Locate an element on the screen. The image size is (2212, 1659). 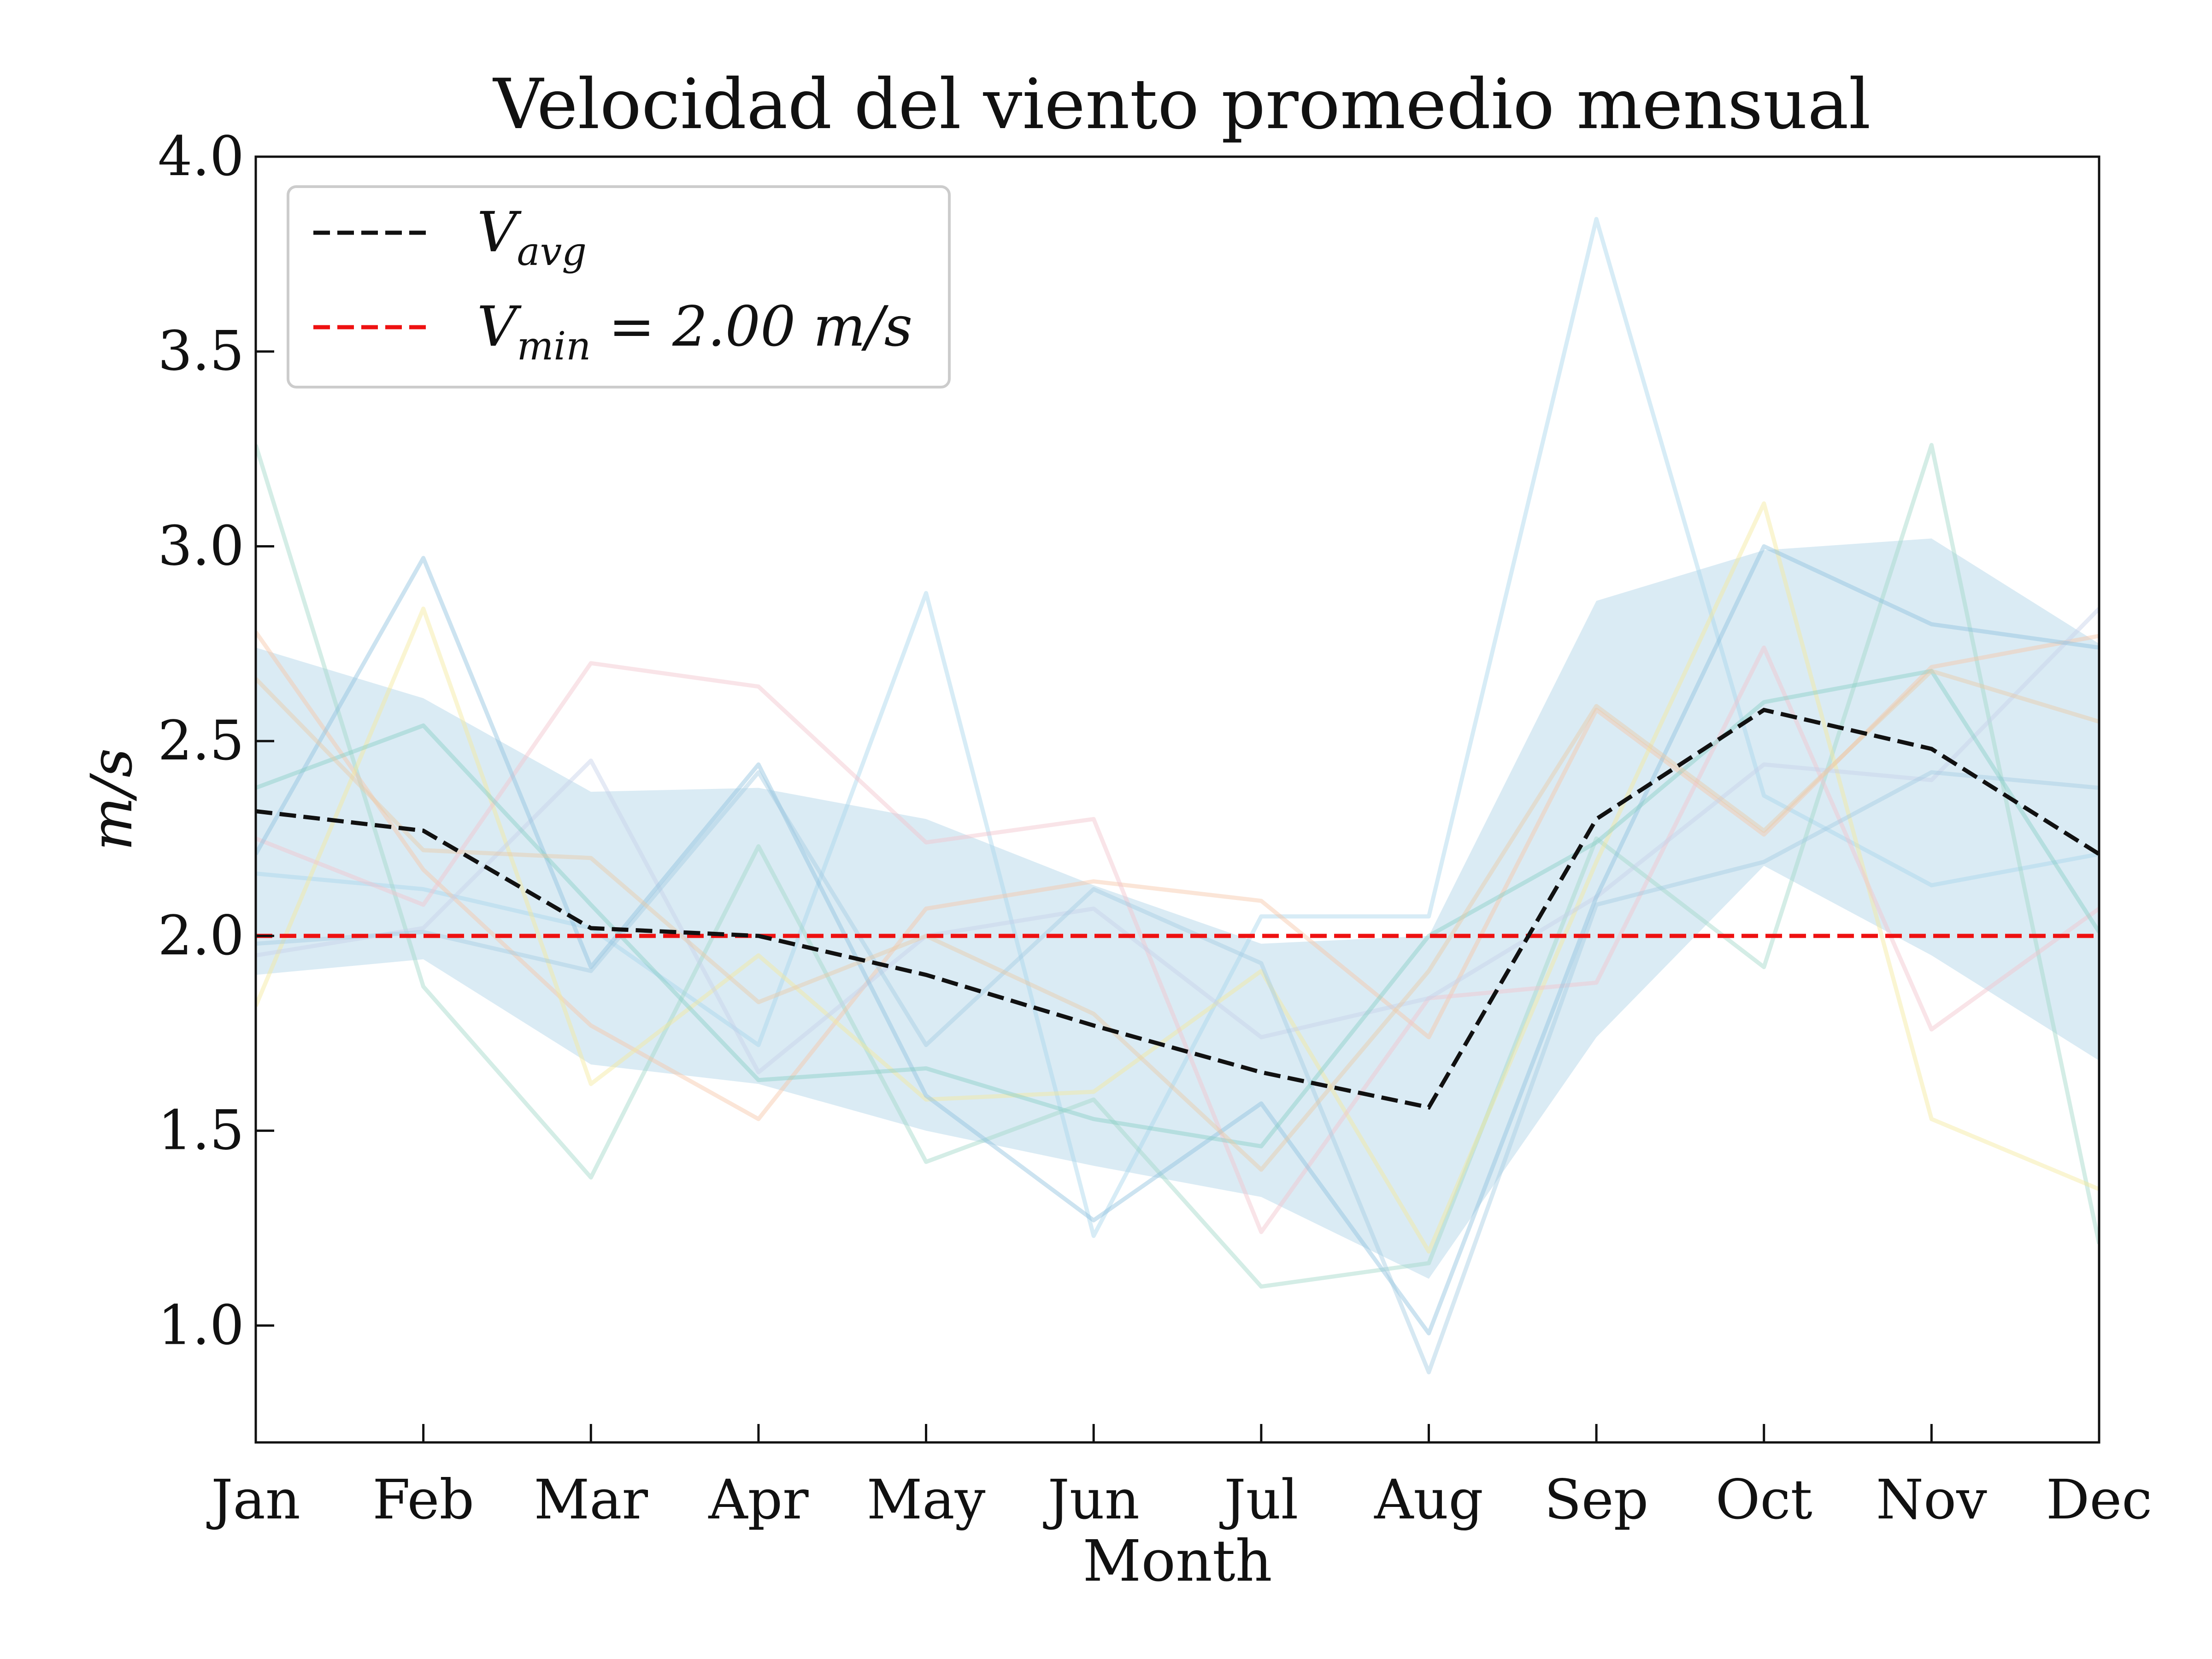
y-tick-label: 2.5 is located at coordinates (201, 740).